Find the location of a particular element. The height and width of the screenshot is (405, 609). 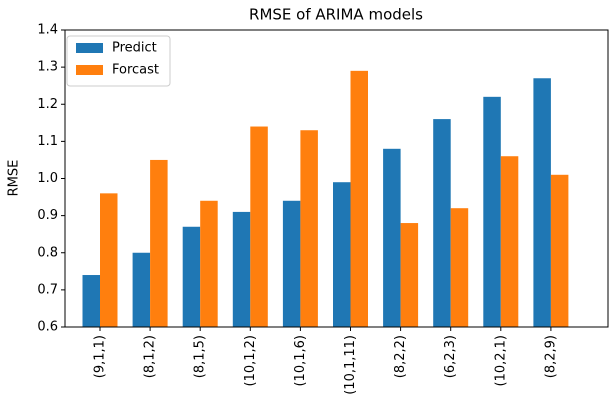

y-tick-label: 1.3 is located at coordinates (47, 67).